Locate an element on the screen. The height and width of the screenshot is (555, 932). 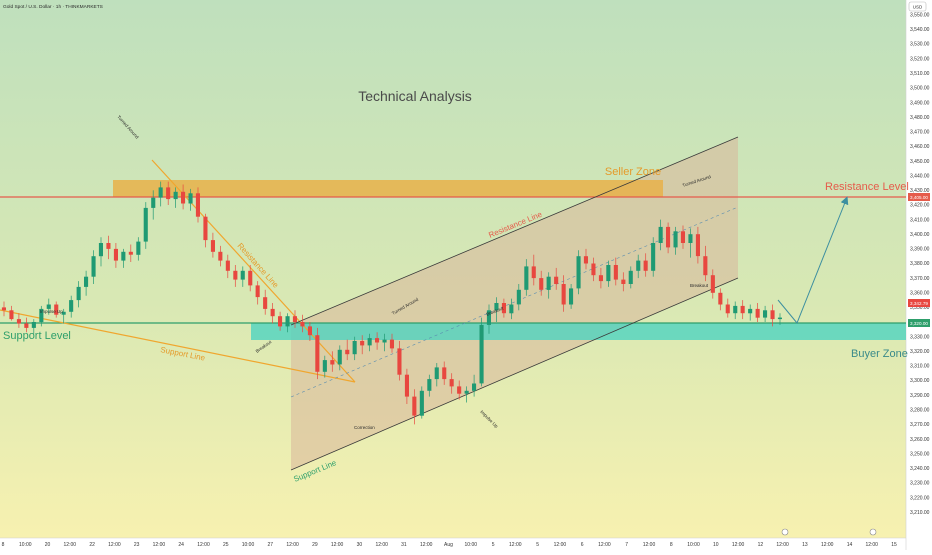
time-tick-label: 29 is located at coordinates (315, 545).